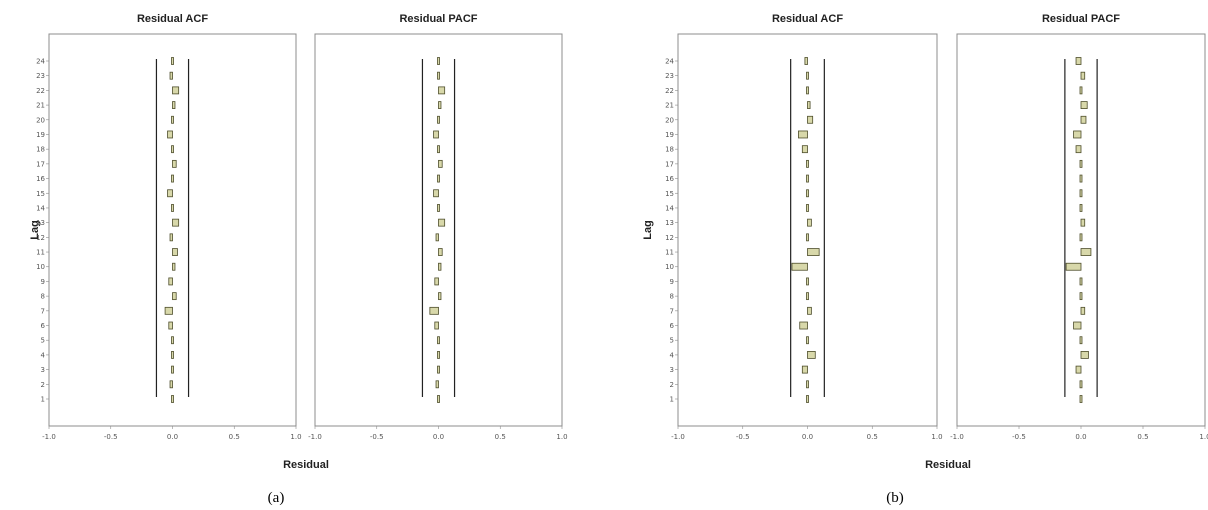  Describe the element at coordinates (40, 76) in the screenshot. I see `y-tick-label: 23` at that location.